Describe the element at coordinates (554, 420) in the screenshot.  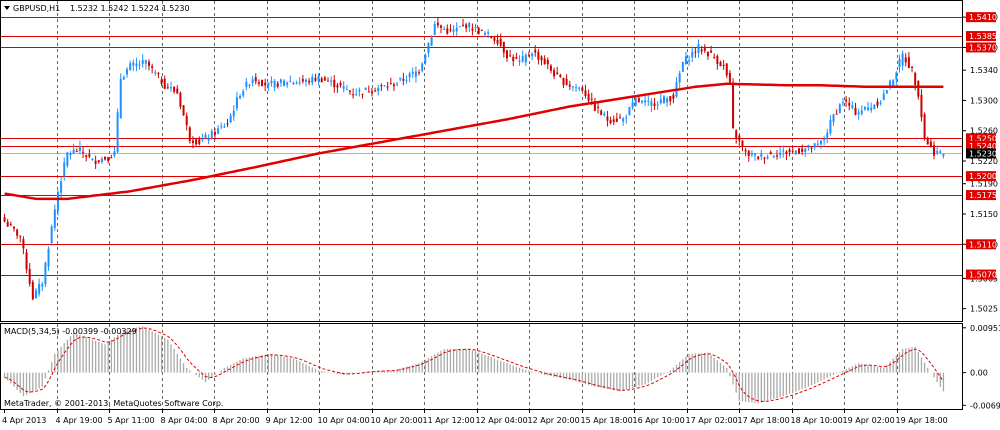
I see `time-tick-label: 12 Apr 20:00` at that location.